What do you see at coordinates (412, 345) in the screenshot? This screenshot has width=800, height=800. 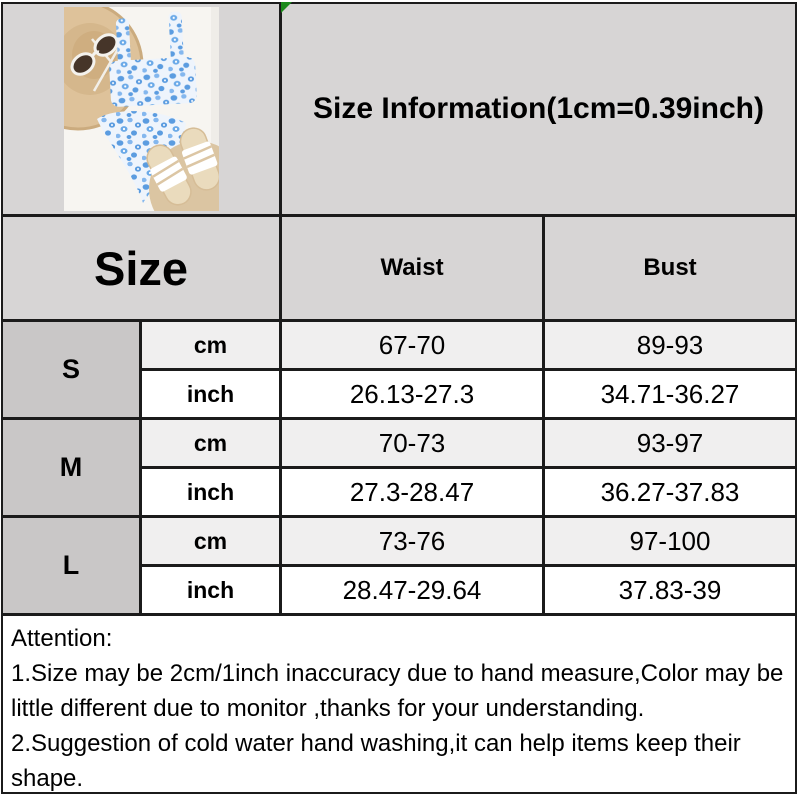 I see `s-cm-waist: 67-70` at bounding box center [412, 345].